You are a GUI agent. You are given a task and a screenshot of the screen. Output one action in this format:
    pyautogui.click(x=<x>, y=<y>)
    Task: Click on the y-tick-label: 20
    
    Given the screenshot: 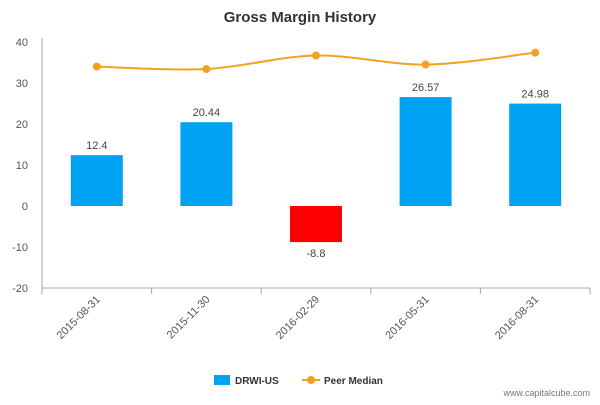 What is the action you would take?
    pyautogui.click(x=22, y=125)
    